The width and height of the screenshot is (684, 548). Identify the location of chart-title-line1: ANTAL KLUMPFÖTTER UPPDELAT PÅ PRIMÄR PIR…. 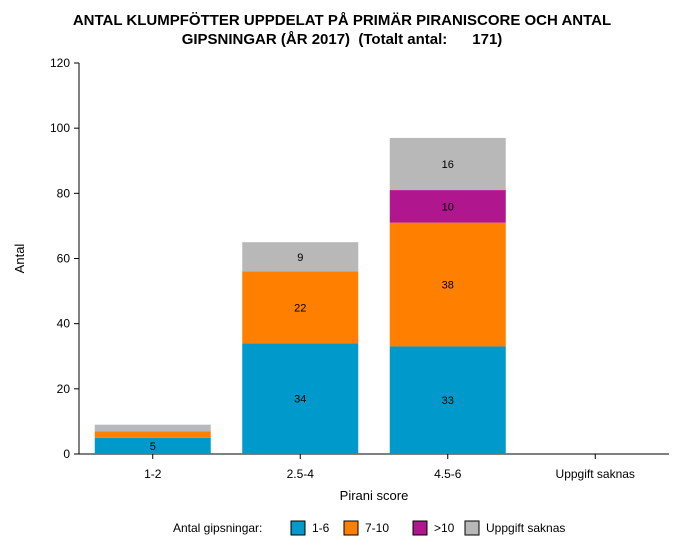
(342, 20).